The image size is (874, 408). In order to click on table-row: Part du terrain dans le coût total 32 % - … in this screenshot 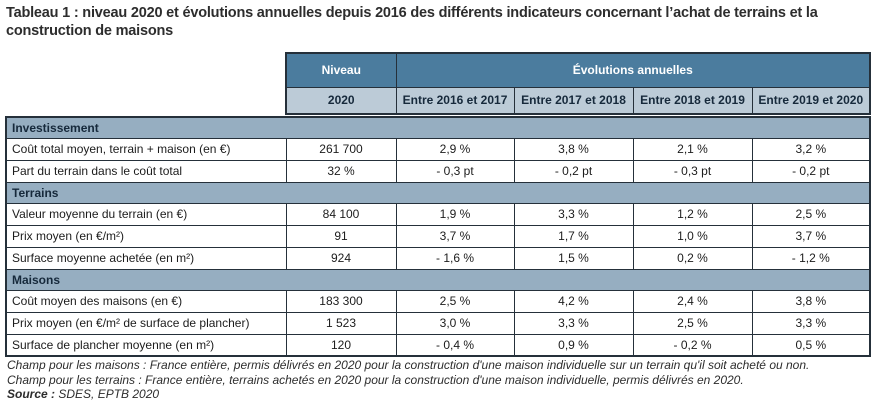, I will do `click(438, 171)`.